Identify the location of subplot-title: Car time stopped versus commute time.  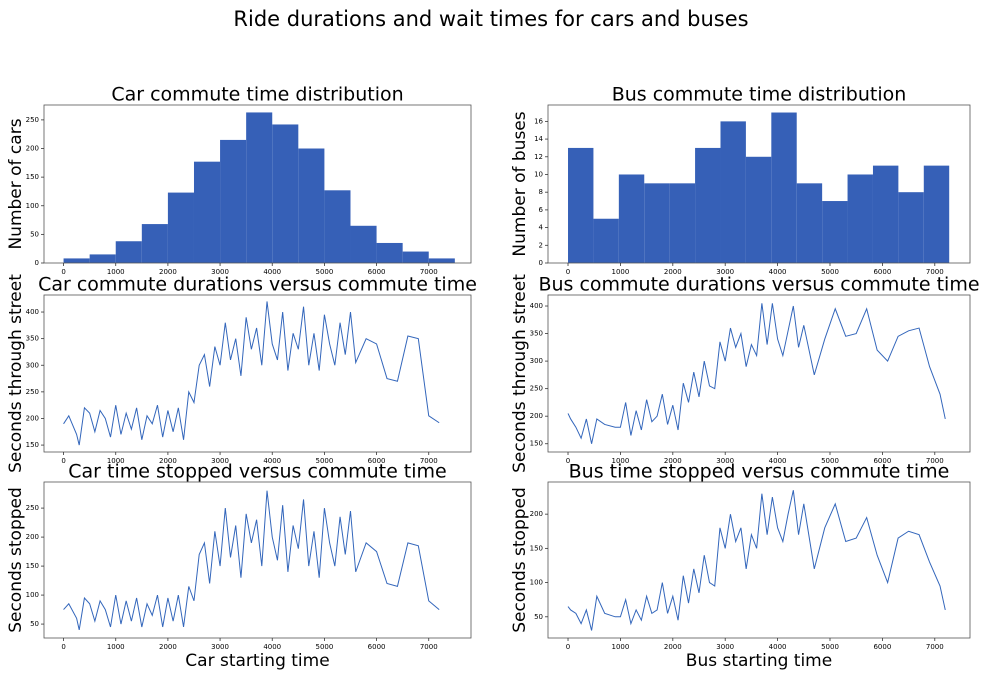
(257, 472).